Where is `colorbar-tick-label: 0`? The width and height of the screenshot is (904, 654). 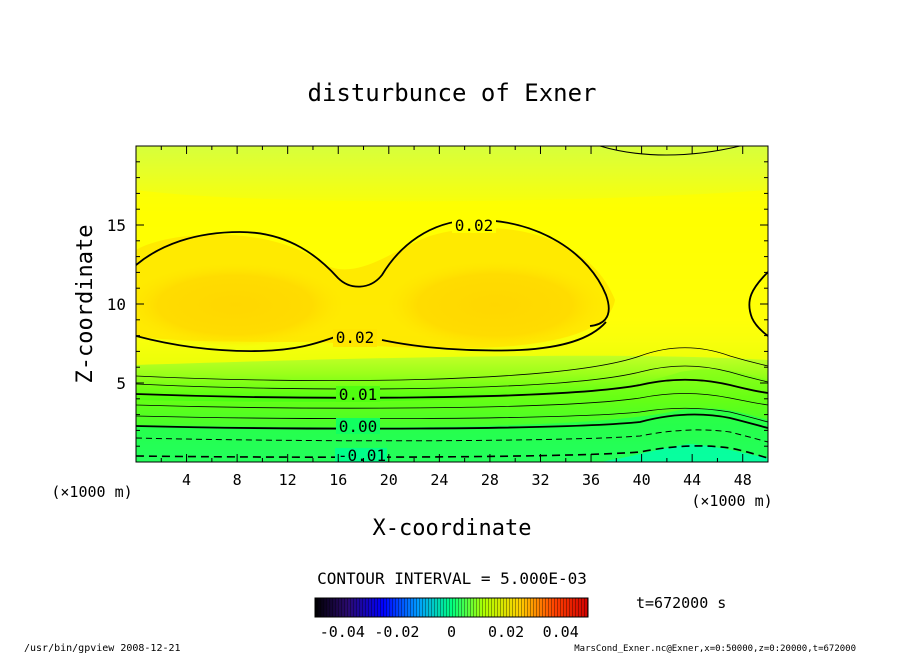
colorbar-tick-label: 0 is located at coordinates (451, 632).